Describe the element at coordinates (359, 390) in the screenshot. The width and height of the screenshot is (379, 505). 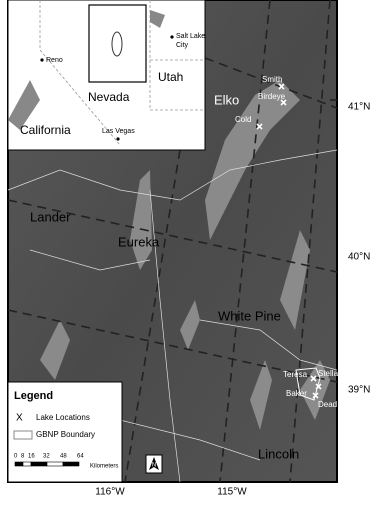
I see `latitude-label: 39°N` at that location.